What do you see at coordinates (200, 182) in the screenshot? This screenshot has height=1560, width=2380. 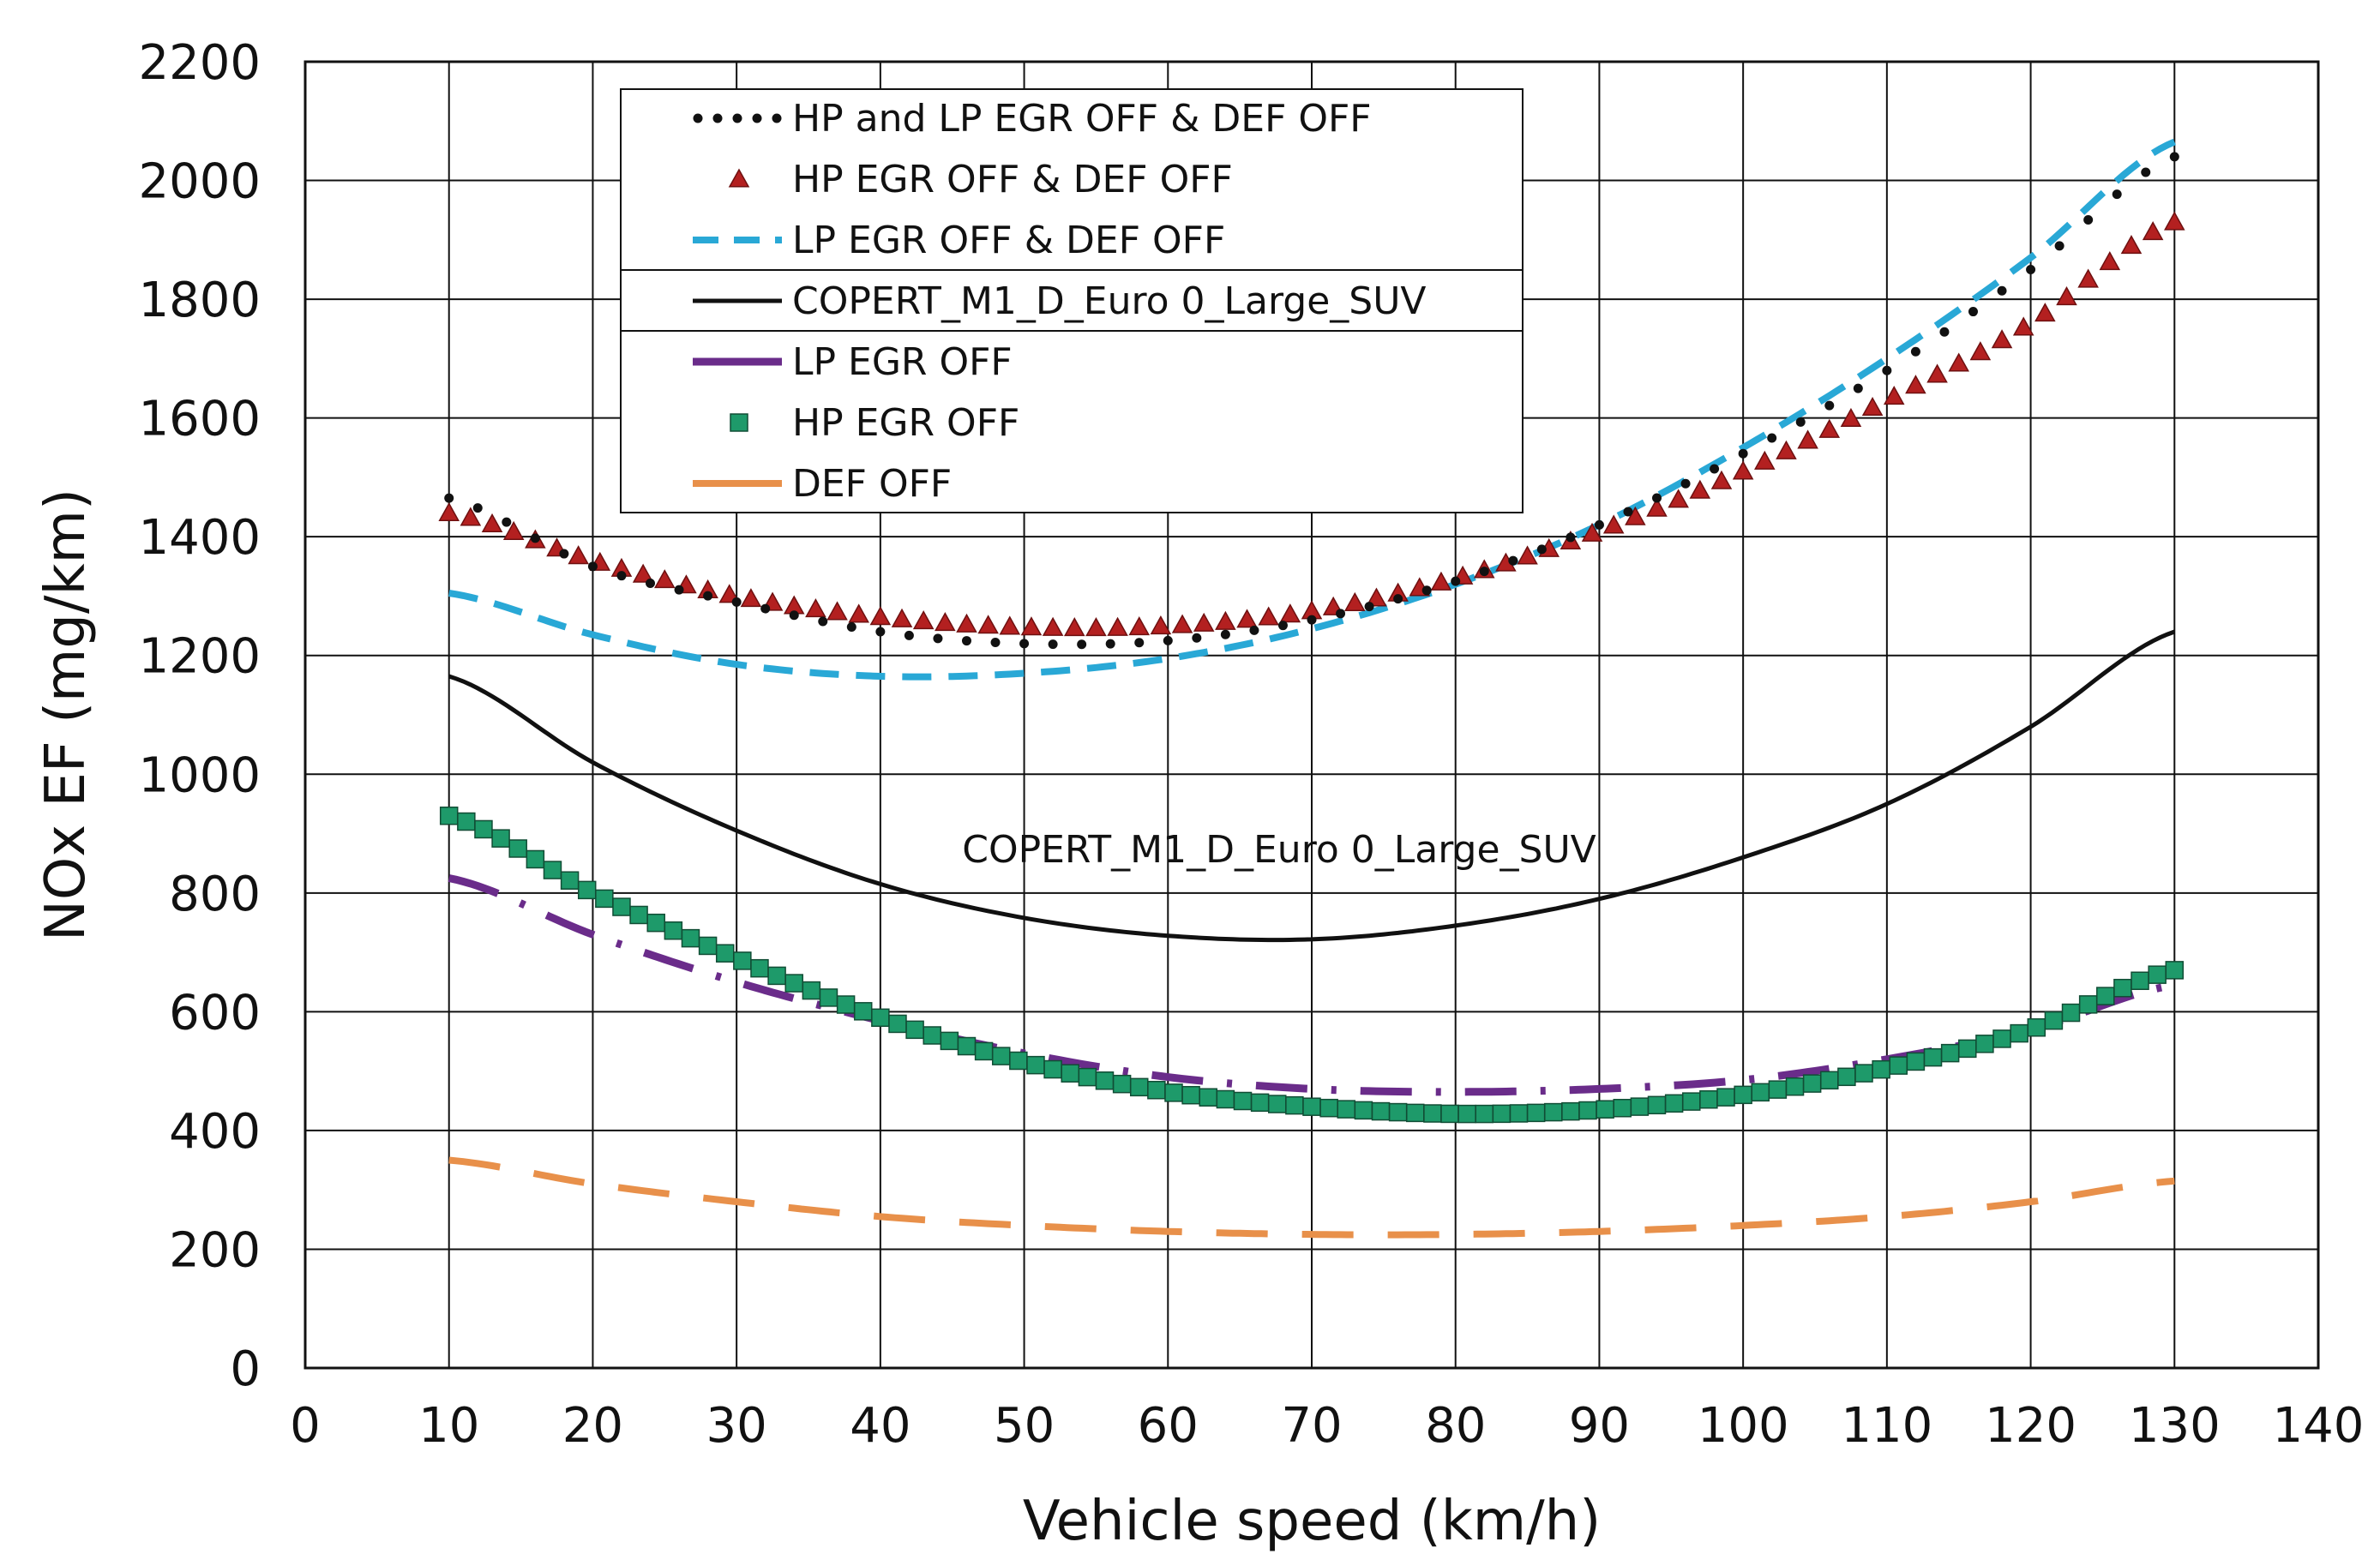 I see `y-tick-label: 2000` at bounding box center [200, 182].